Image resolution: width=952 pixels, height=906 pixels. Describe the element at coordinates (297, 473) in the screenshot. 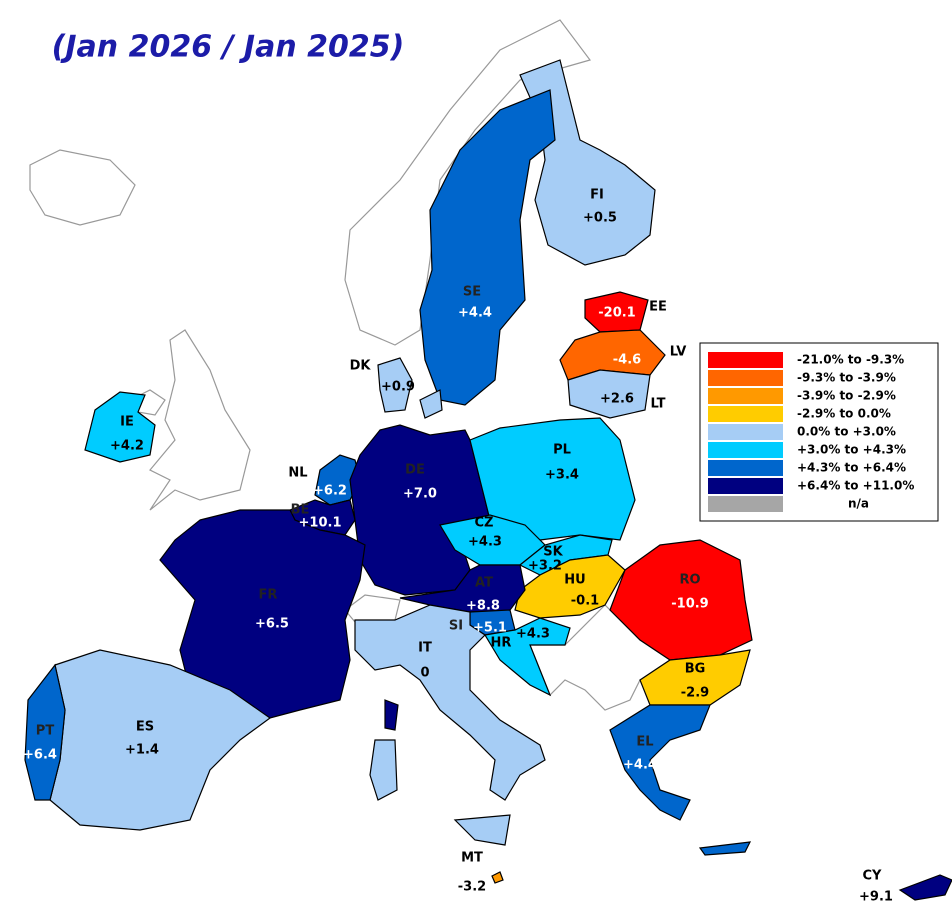

I see `country-code: NL` at that location.